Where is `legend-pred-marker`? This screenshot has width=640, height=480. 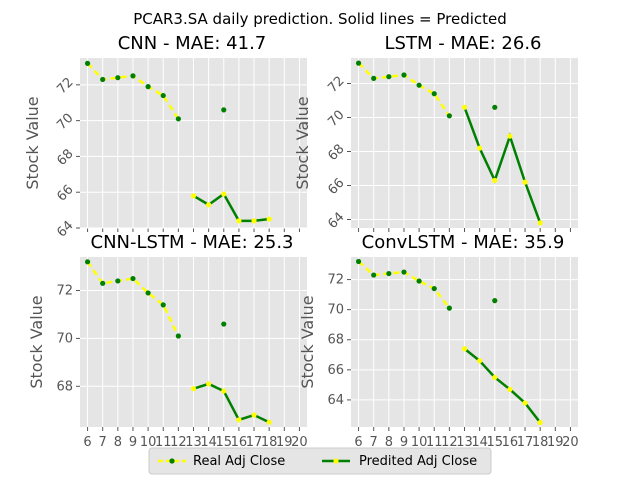
legend-pred-marker is located at coordinates (336, 461).